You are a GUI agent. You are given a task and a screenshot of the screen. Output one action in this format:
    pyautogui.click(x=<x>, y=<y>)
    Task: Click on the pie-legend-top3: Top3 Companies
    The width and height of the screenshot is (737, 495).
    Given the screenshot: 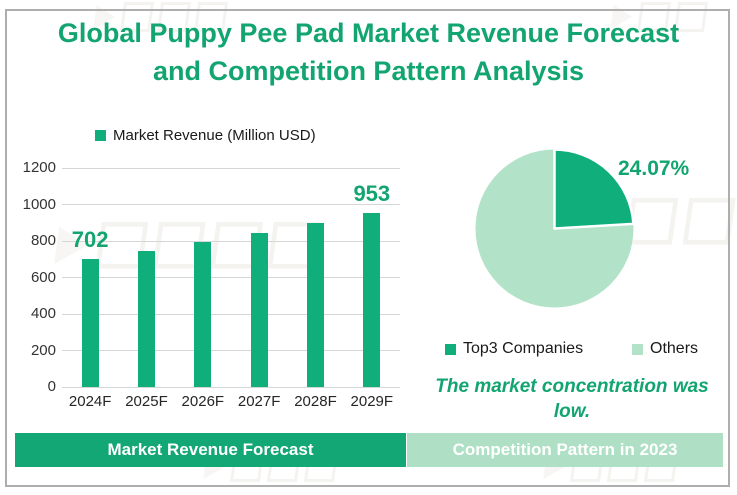 What is the action you would take?
    pyautogui.click(x=514, y=349)
    